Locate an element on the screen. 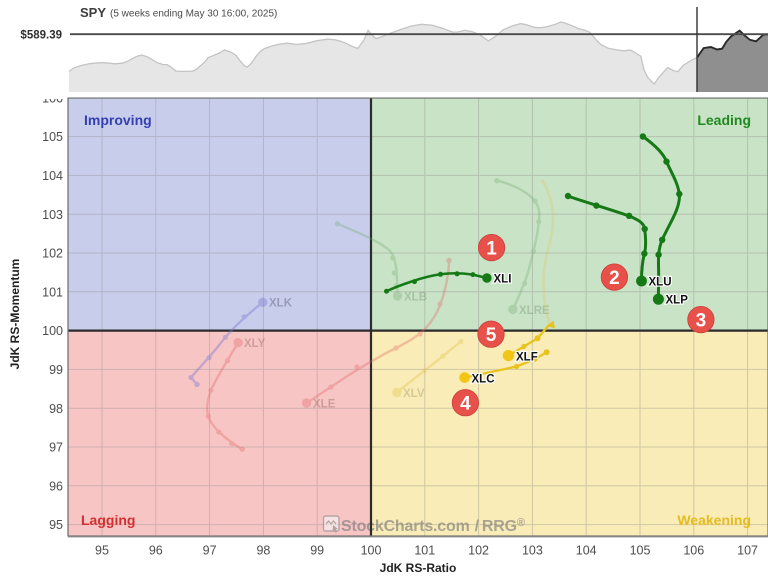 This screenshot has height=578, width=768. svg-text: StockCharts.com / RRG® is located at coordinates (433, 526).